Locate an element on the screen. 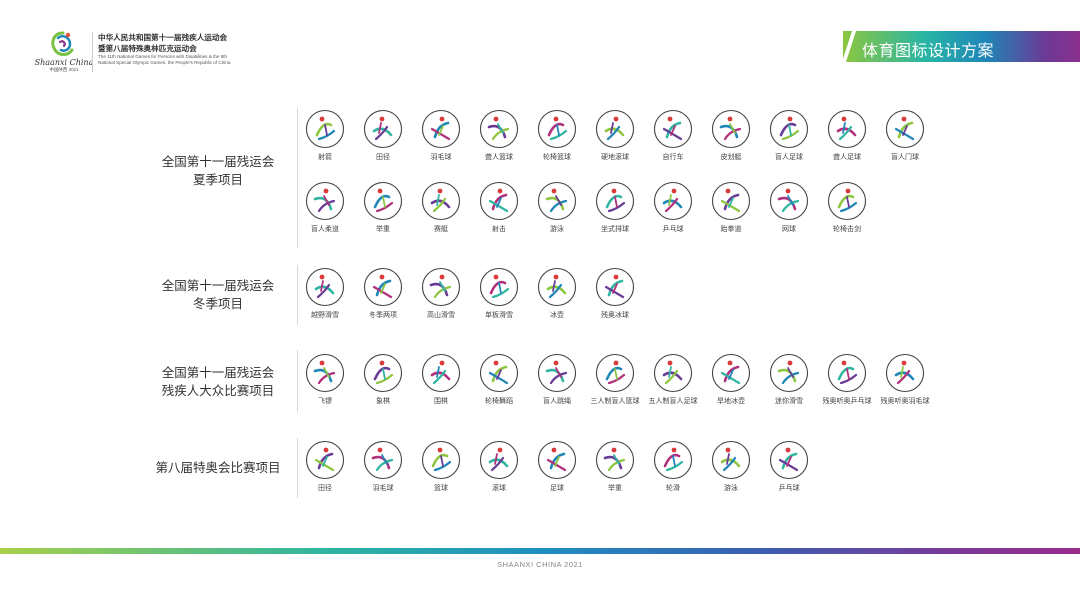 Image resolution: width=1080 pixels, height=604 pixels. sport-name-label: 羽毛球 is located at coordinates (383, 488).